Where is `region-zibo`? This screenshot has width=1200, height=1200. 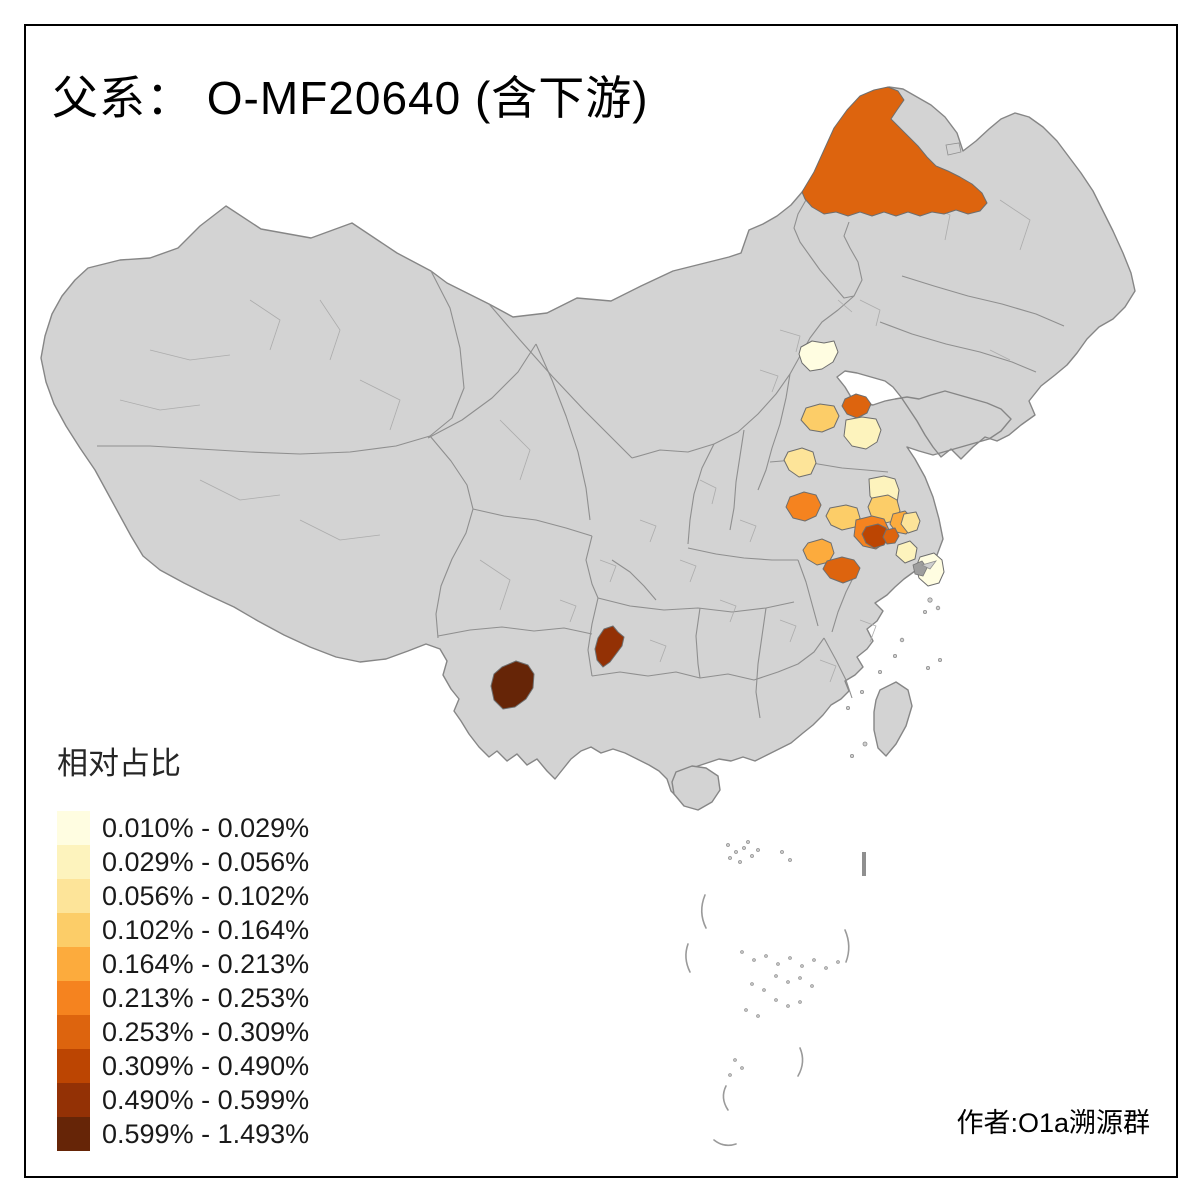 region-zibo is located at coordinates (862, 433).